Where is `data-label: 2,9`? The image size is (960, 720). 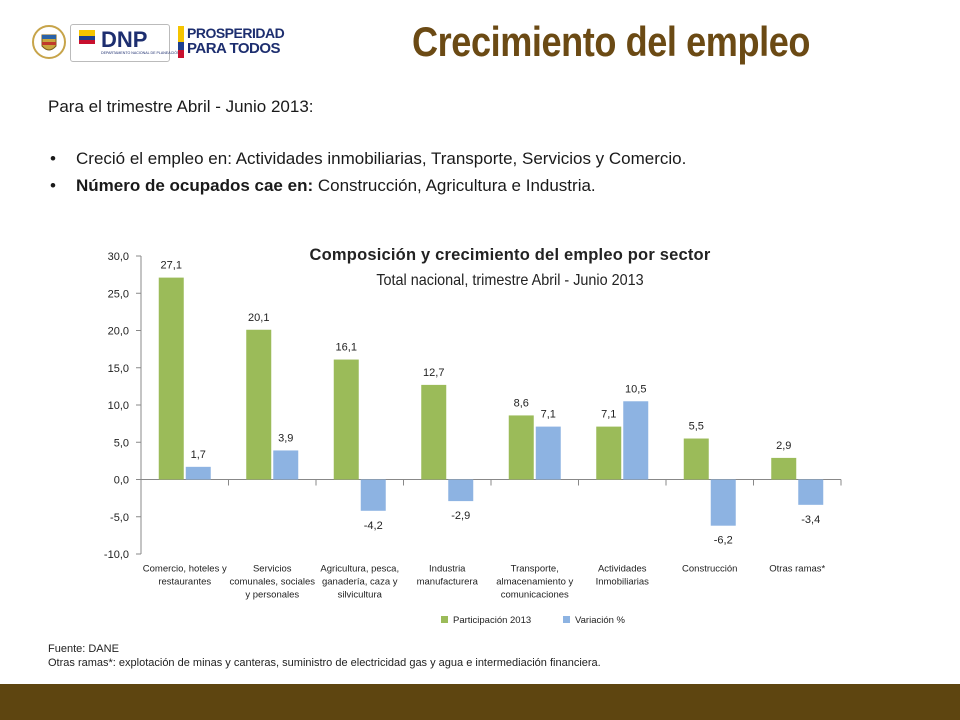 data-label: 2,9 is located at coordinates (783, 446).